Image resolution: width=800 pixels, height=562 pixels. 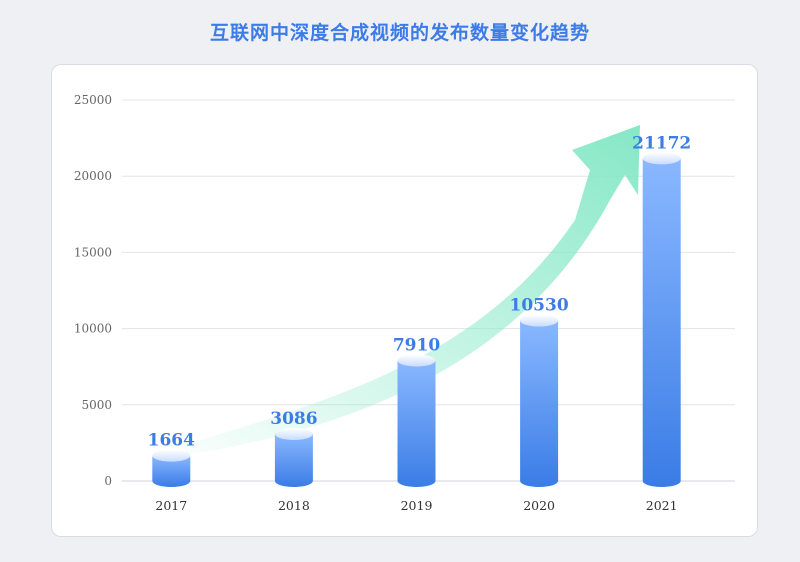 I want to click on bar-2019: 7910 2019, so click(x=416, y=424).